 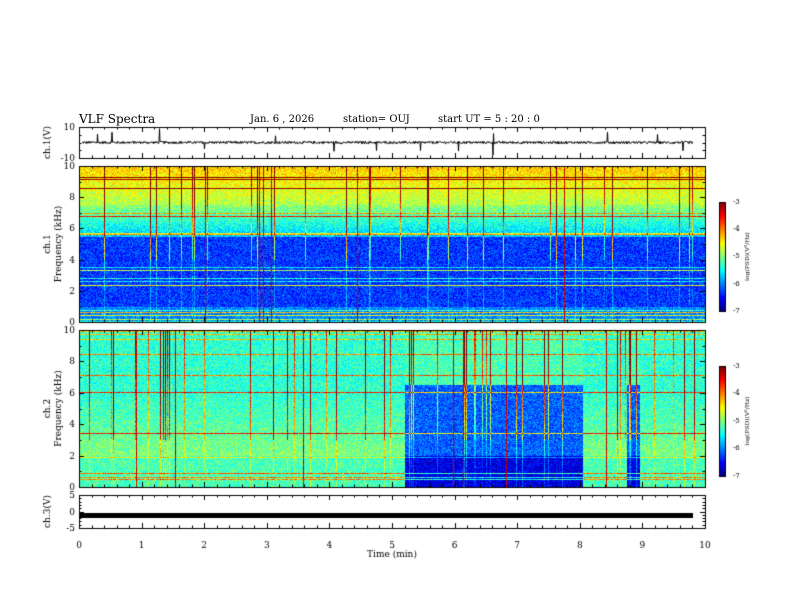 I want to click on station-label: station= OUJ, so click(x=376, y=119).